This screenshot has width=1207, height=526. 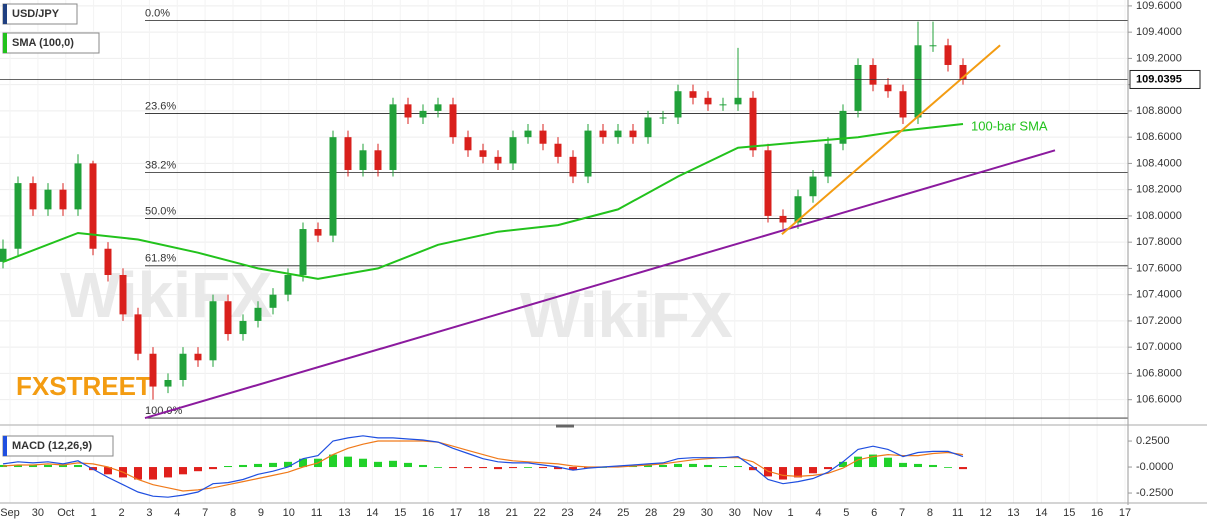 What do you see at coordinates (846, 513) in the screenshot?
I see `x-tick-label: 5` at bounding box center [846, 513].